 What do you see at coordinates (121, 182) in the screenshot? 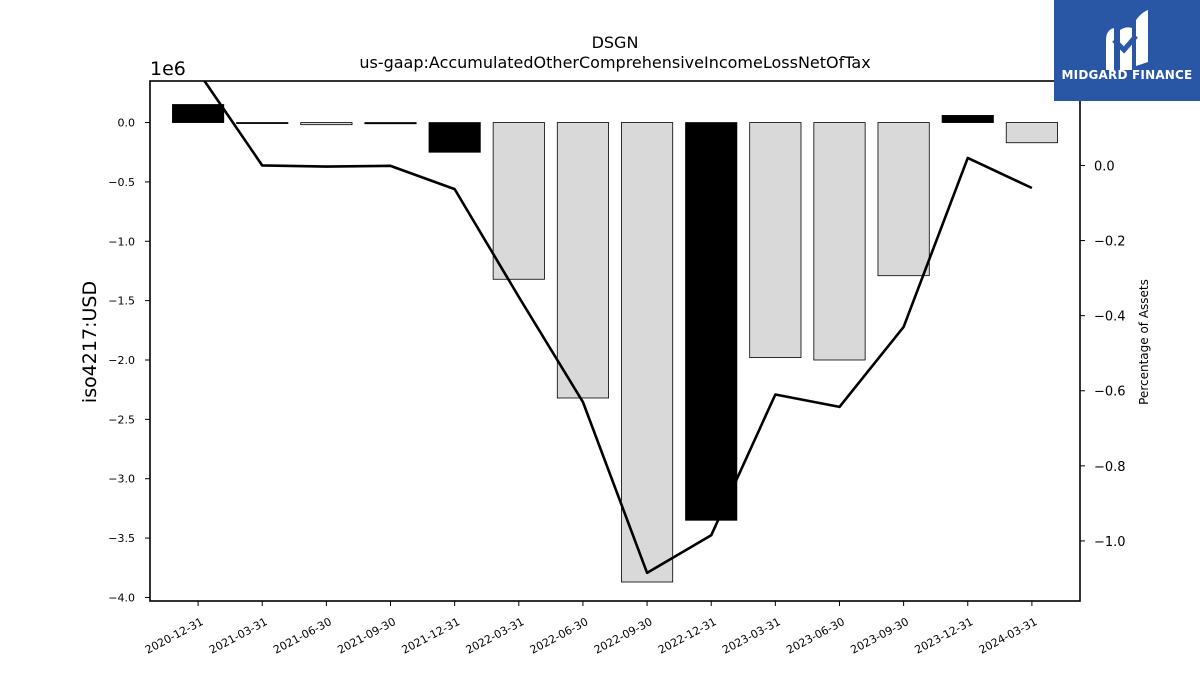
I see `y-tick-label: −0.5` at bounding box center [121, 182].